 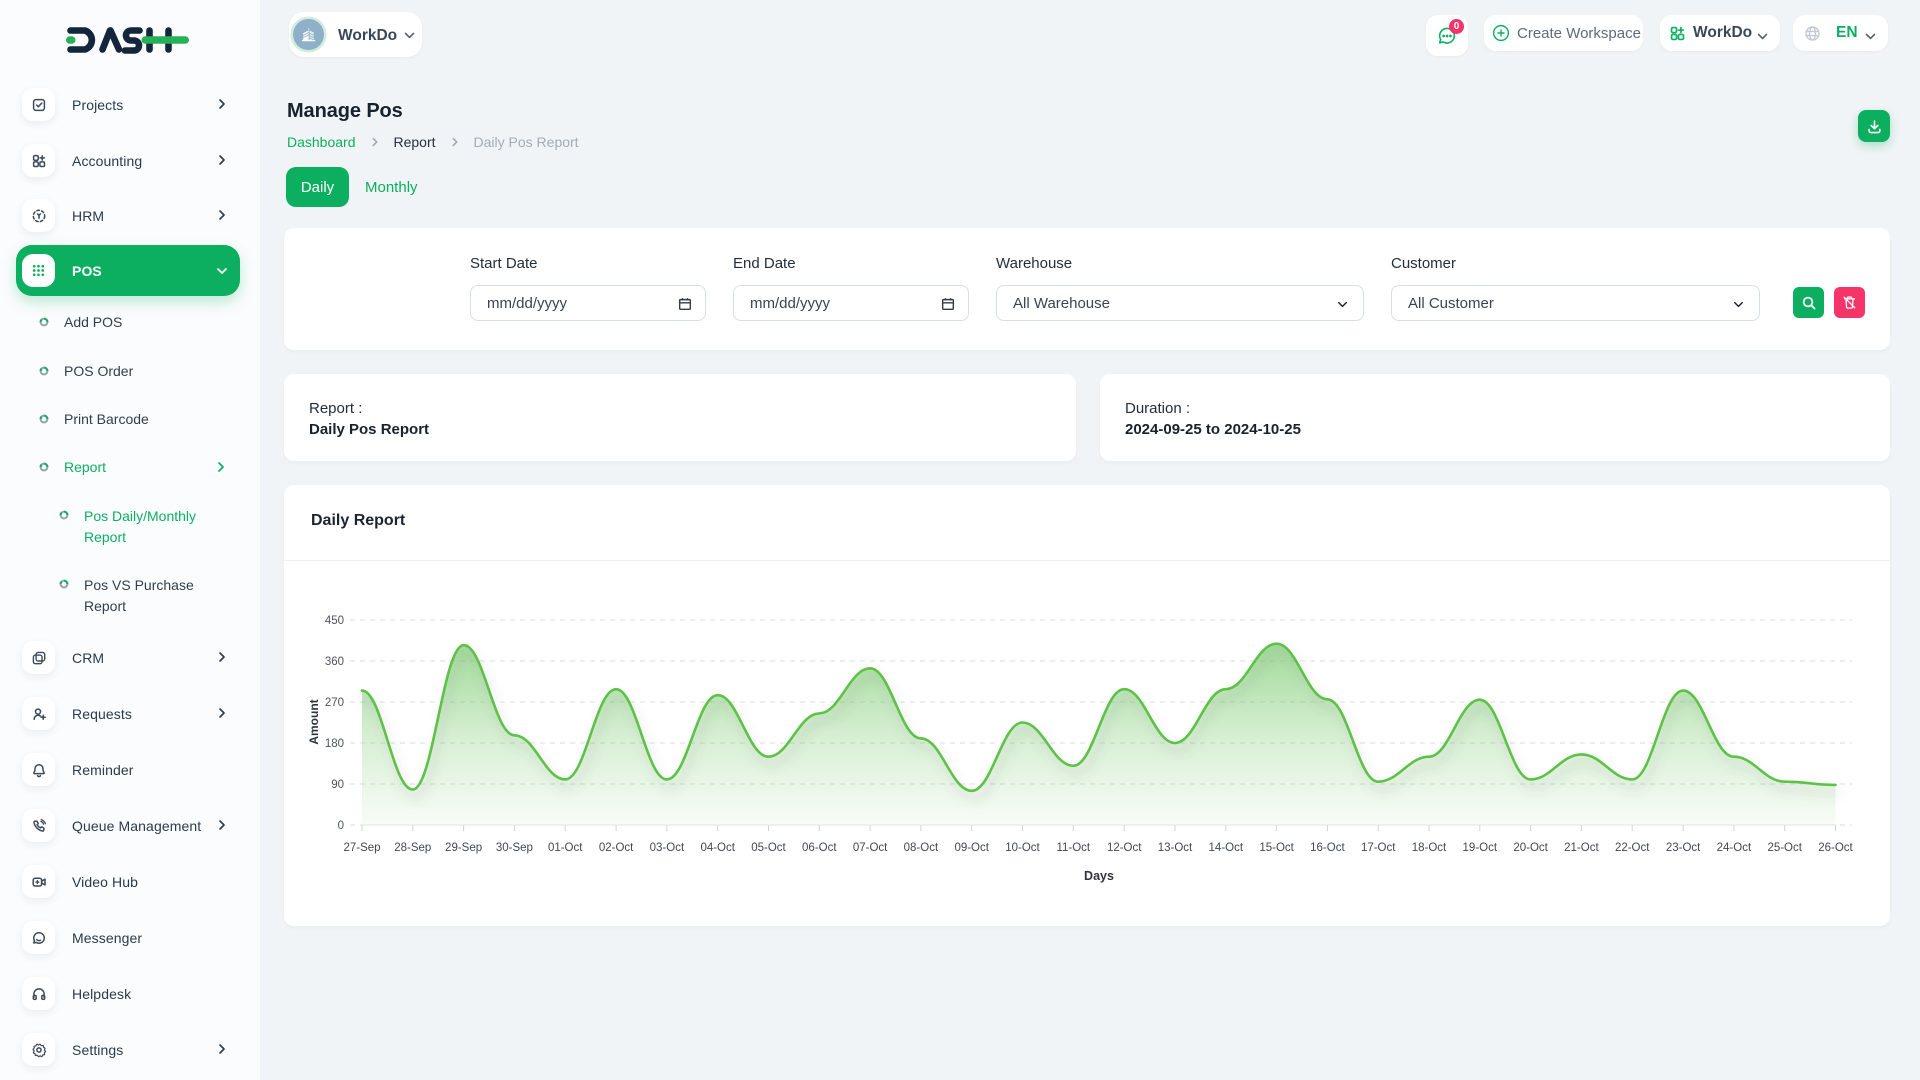 What do you see at coordinates (341, 826) in the screenshot?
I see `svg-text: 0` at bounding box center [341, 826].